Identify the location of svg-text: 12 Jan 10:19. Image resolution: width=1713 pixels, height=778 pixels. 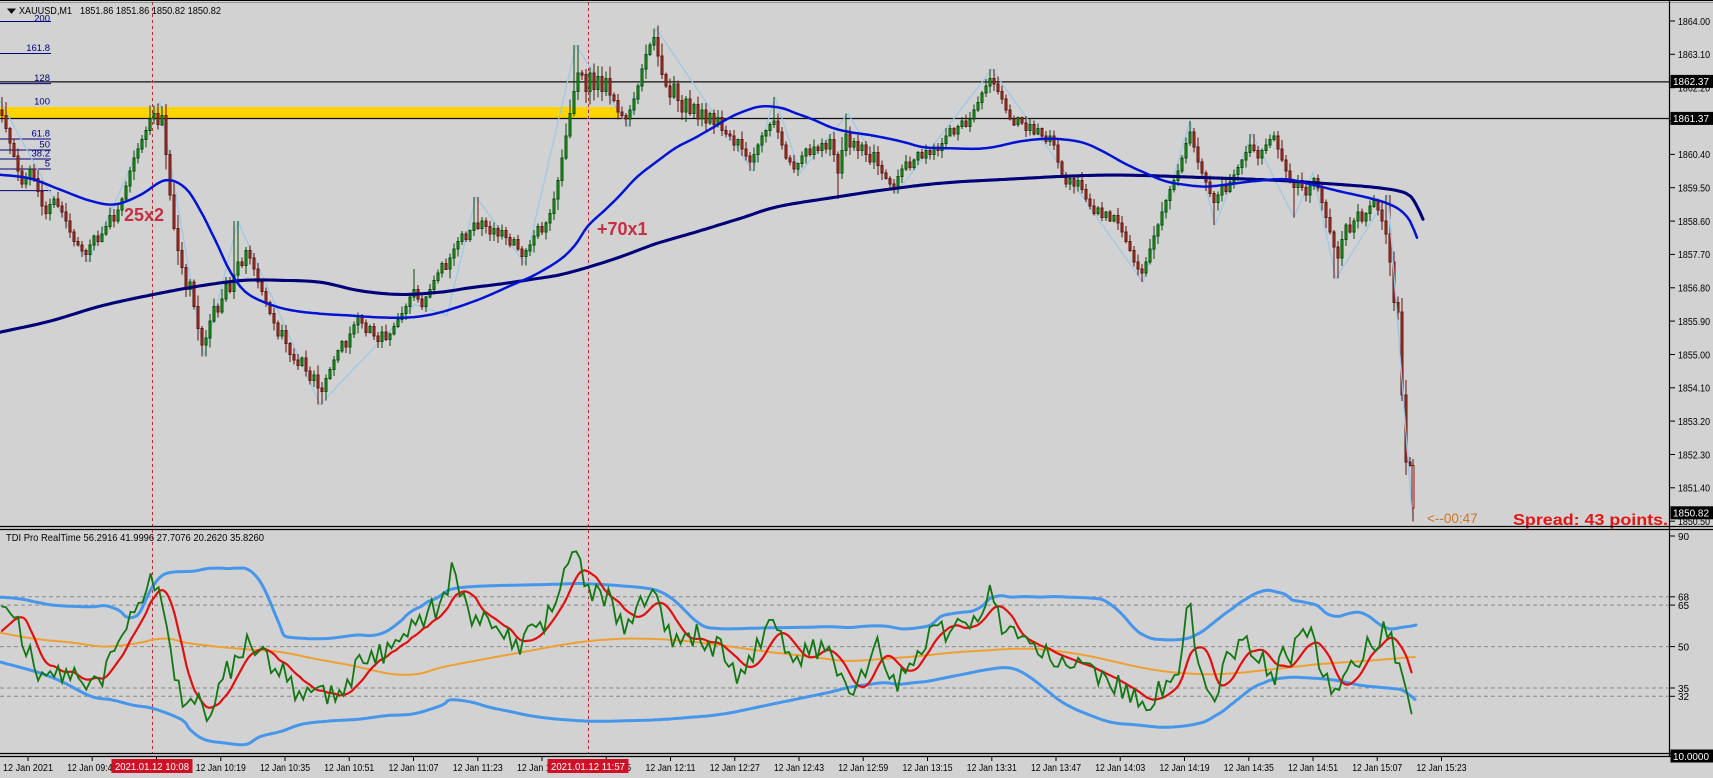
(221, 768).